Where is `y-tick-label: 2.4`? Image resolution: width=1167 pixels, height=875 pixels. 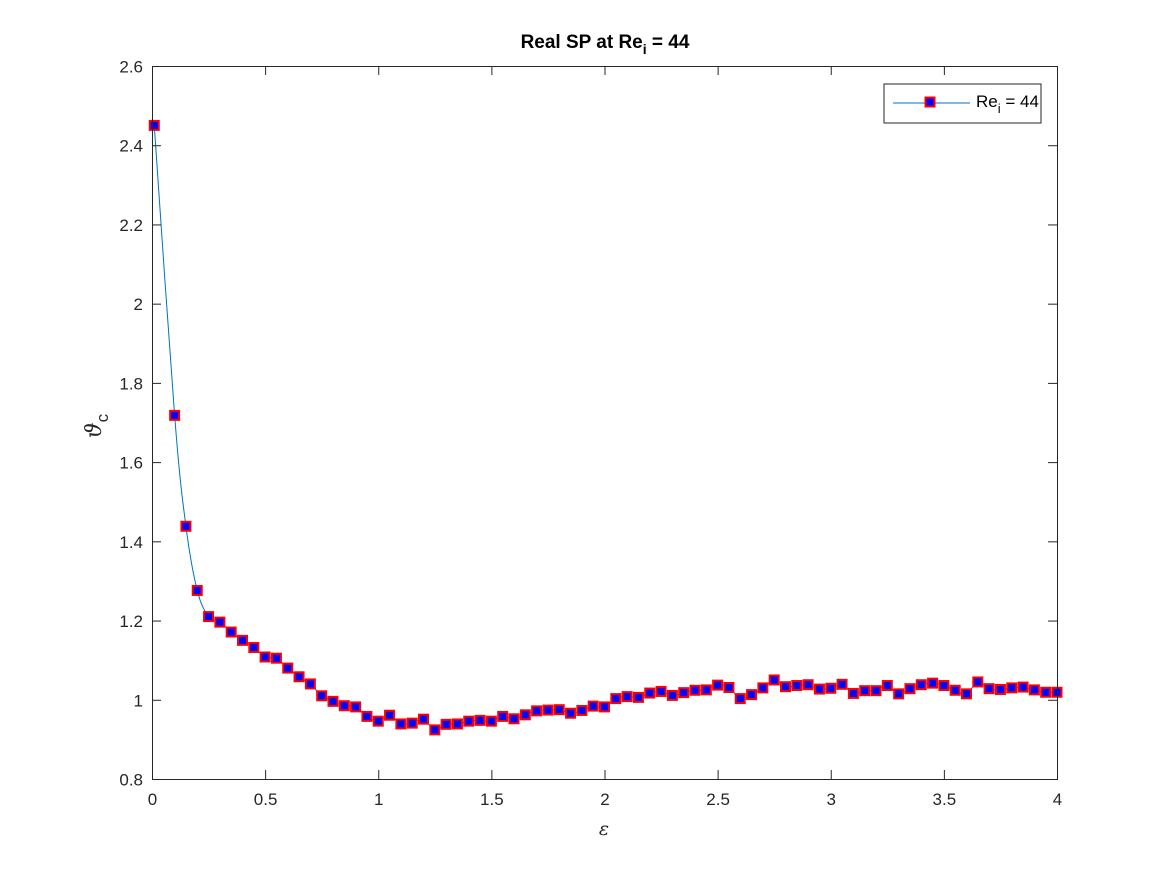 y-tick-label: 2.4 is located at coordinates (131, 146).